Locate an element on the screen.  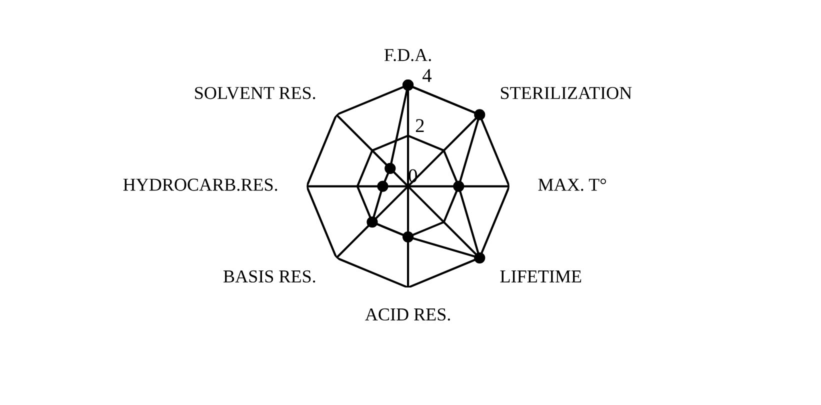
spoke-label: MAX. T° is located at coordinates (572, 184).